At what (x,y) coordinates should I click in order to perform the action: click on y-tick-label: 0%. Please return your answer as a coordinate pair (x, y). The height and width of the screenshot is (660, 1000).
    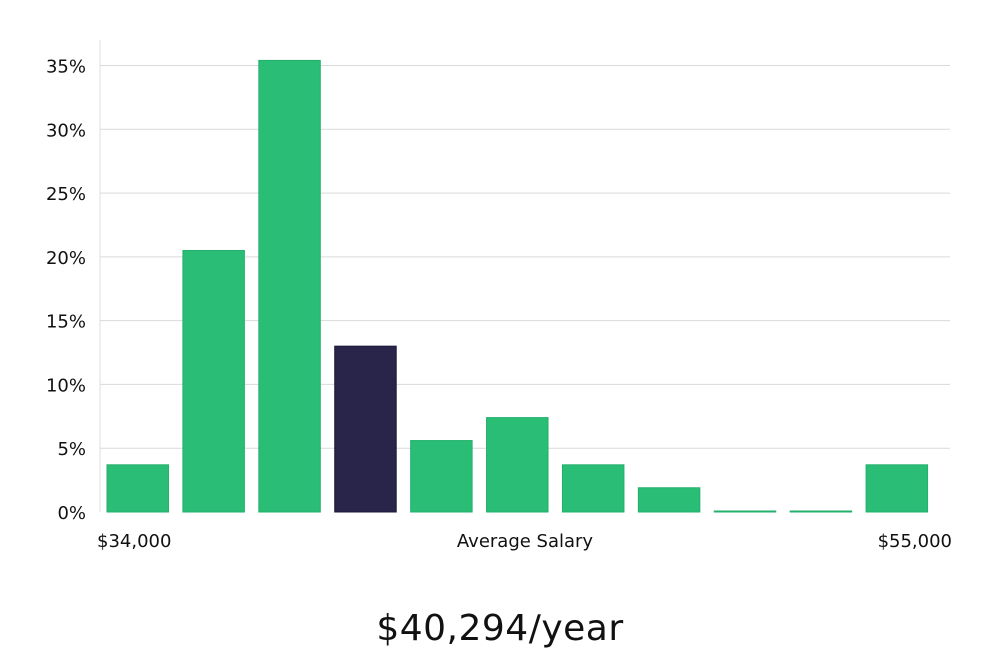
    Looking at the image, I should click on (71, 513).